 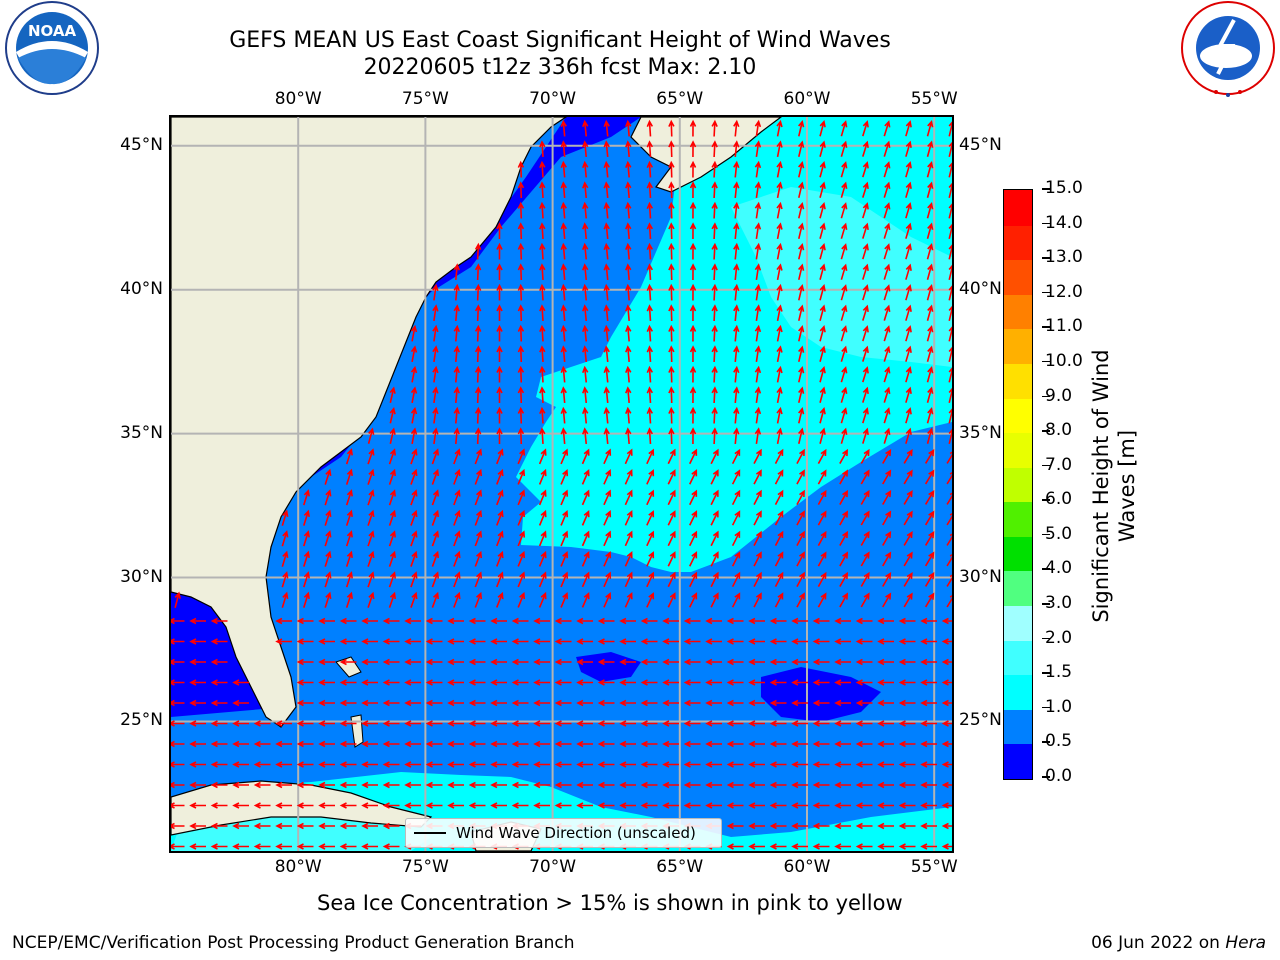 What do you see at coordinates (560, 67) in the screenshot?
I see `chart-title-line2: 20220605 t12z 336h fcst Max: 2.10` at bounding box center [560, 67].